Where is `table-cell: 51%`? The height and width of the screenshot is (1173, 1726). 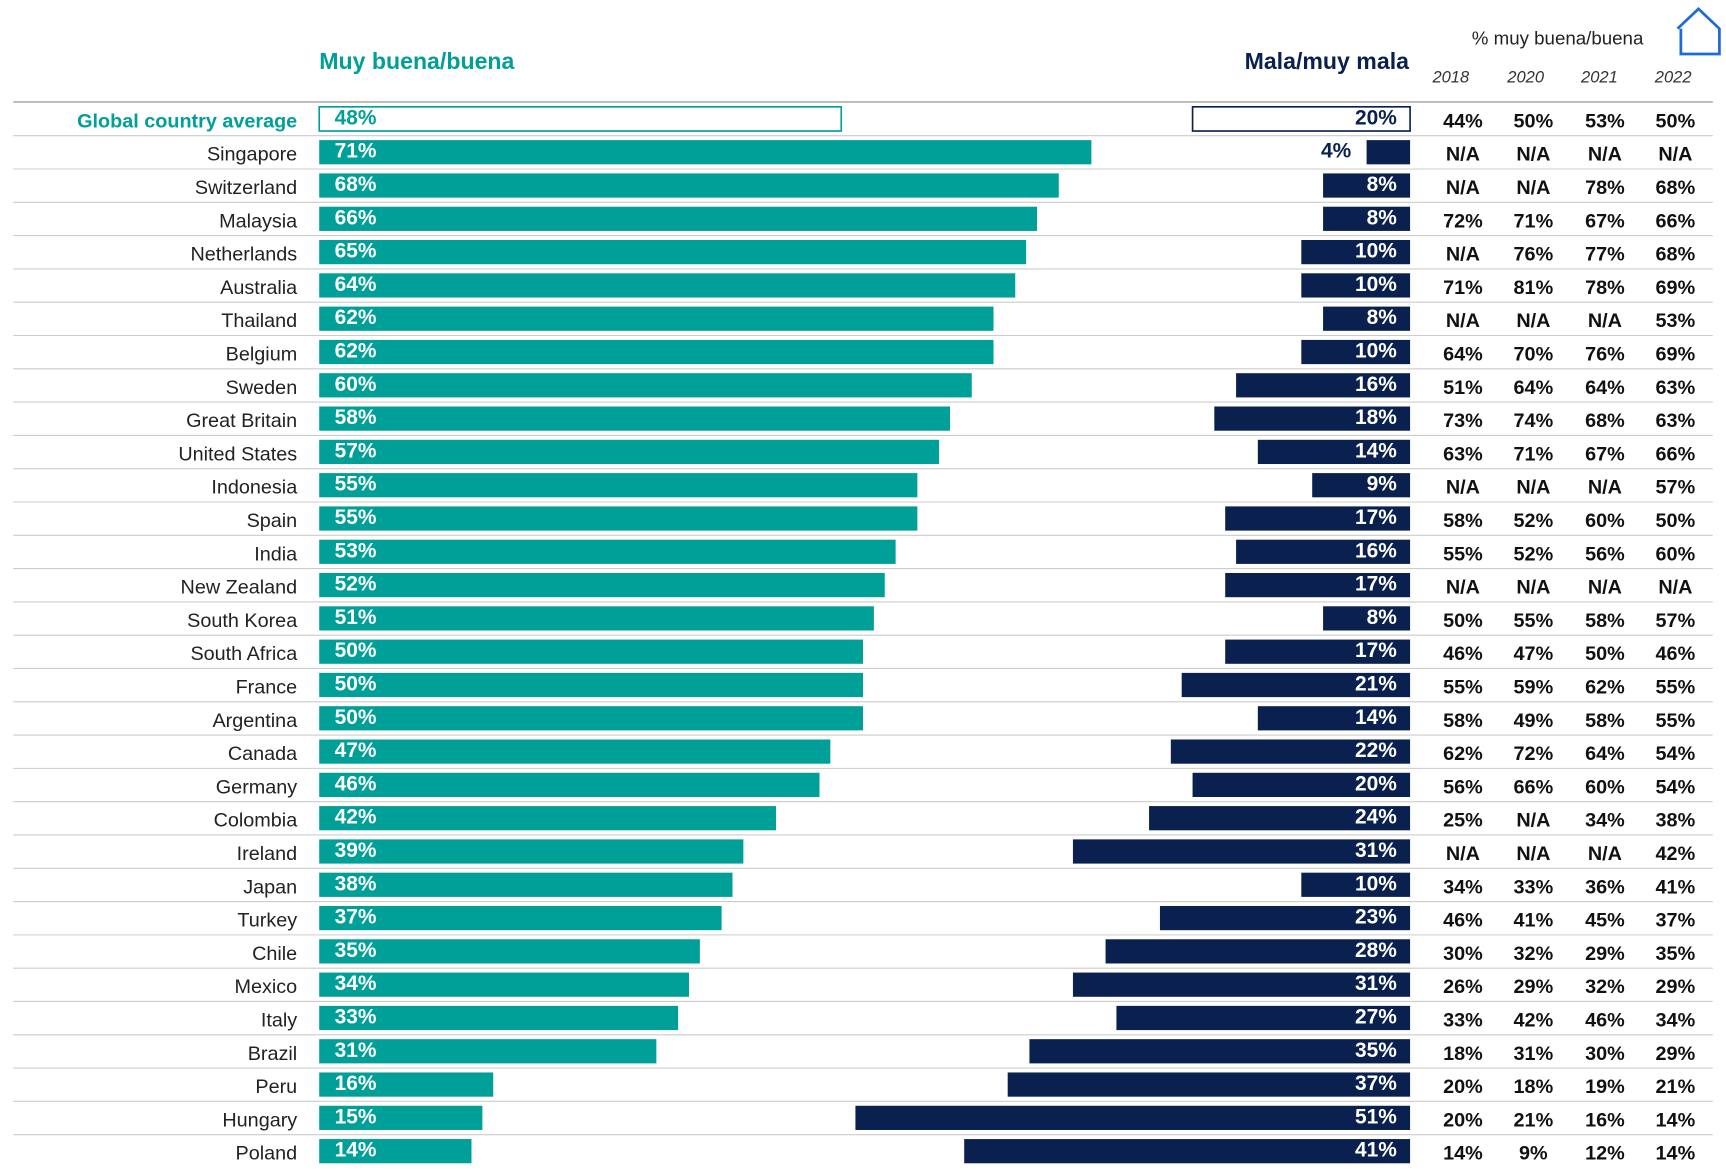
table-cell: 51% is located at coordinates (1463, 388).